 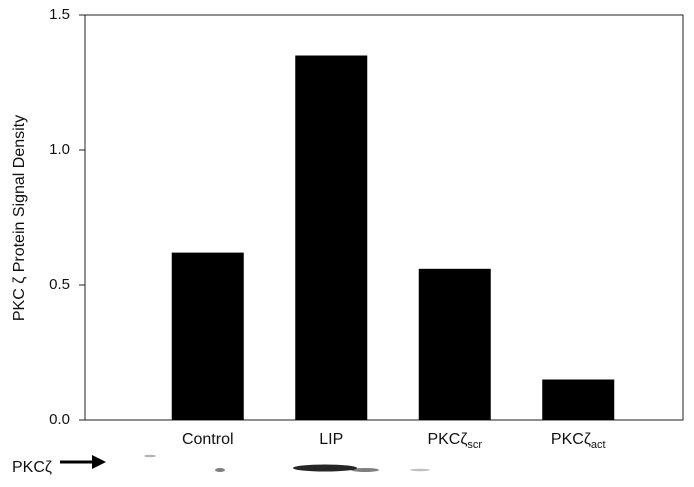 What do you see at coordinates (32, 467) in the screenshot?
I see `blot-label: PKCζ` at bounding box center [32, 467].